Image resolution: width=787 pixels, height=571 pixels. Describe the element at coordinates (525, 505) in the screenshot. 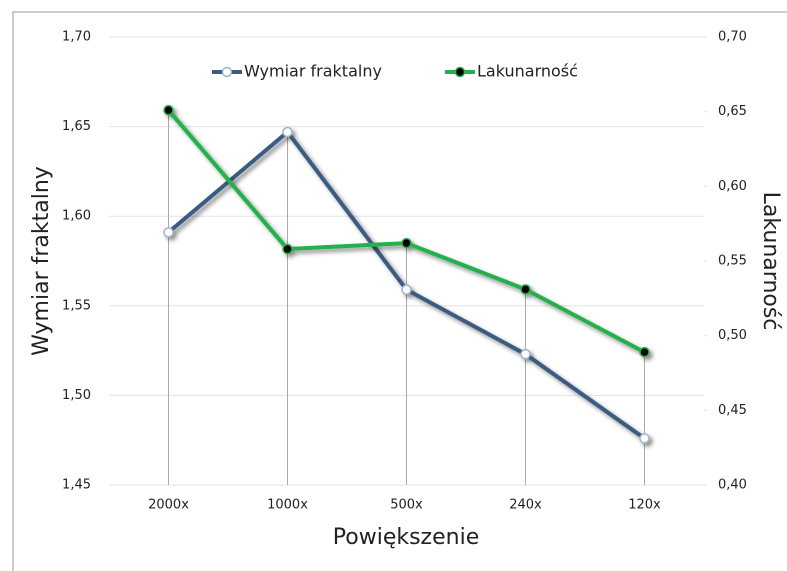

I see `x-tick-label: 240x` at that location.